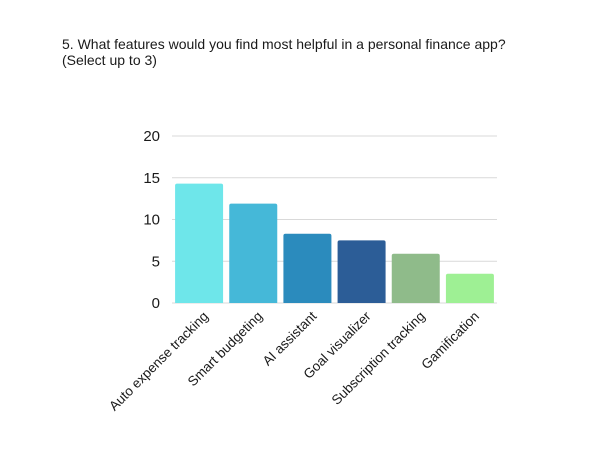 Image resolution: width=600 pixels, height=457 pixels. What do you see at coordinates (156, 303) in the screenshot?
I see `y-tick-label-0: 0` at bounding box center [156, 303].